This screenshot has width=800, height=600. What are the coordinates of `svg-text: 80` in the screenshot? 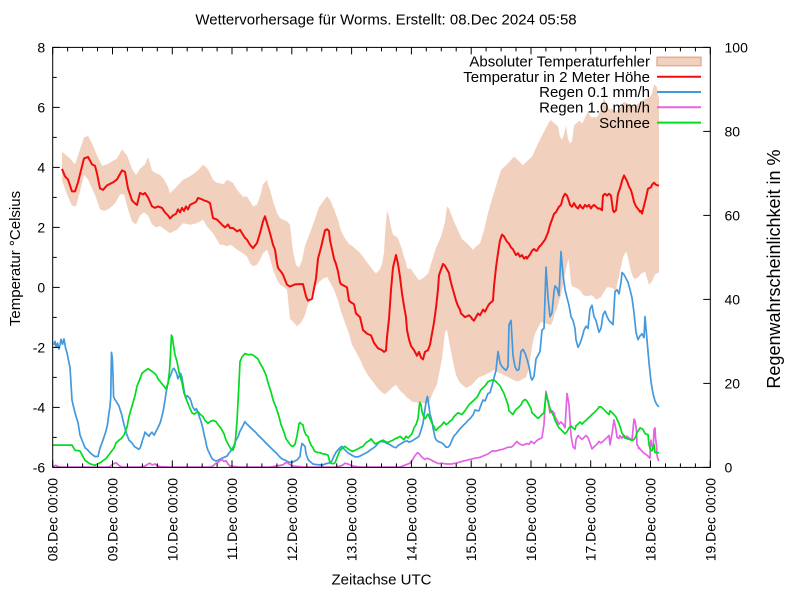 It's located at (733, 131).